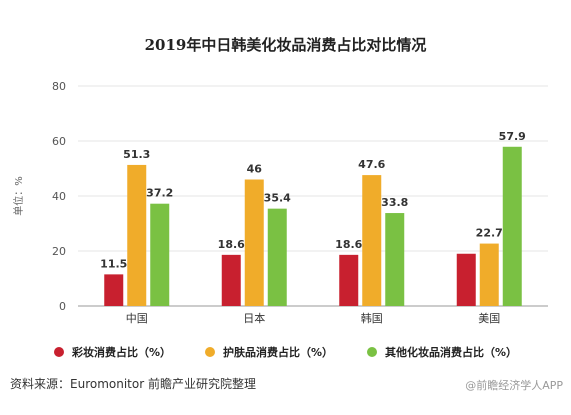 The width and height of the screenshot is (571, 415). Describe the element at coordinates (277, 198) in the screenshot. I see `bar-value-label: 35.4` at that location.